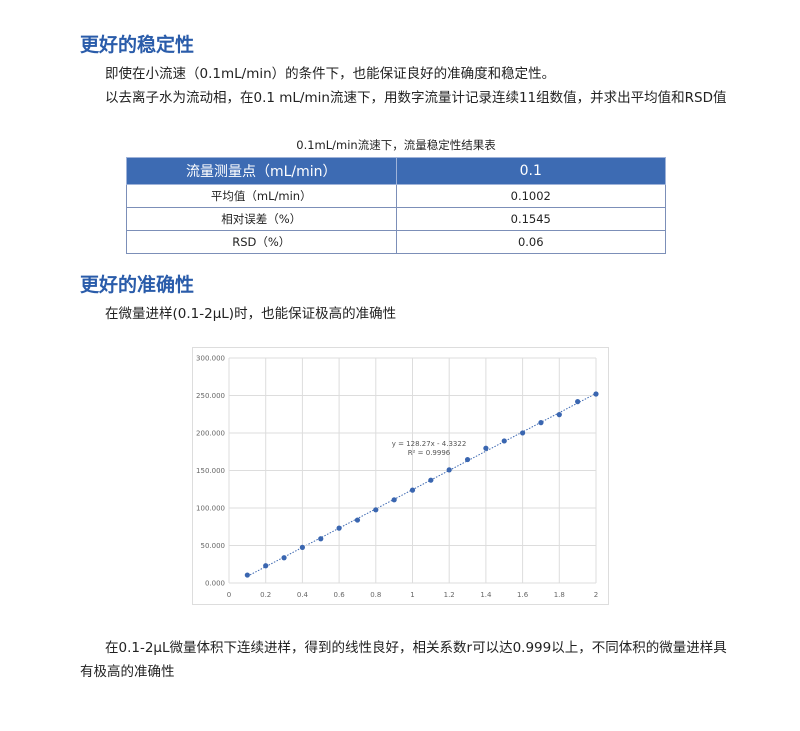 This screenshot has width=800, height=731. Describe the element at coordinates (530, 219) in the screenshot. I see `cell: 0.1545` at that location.